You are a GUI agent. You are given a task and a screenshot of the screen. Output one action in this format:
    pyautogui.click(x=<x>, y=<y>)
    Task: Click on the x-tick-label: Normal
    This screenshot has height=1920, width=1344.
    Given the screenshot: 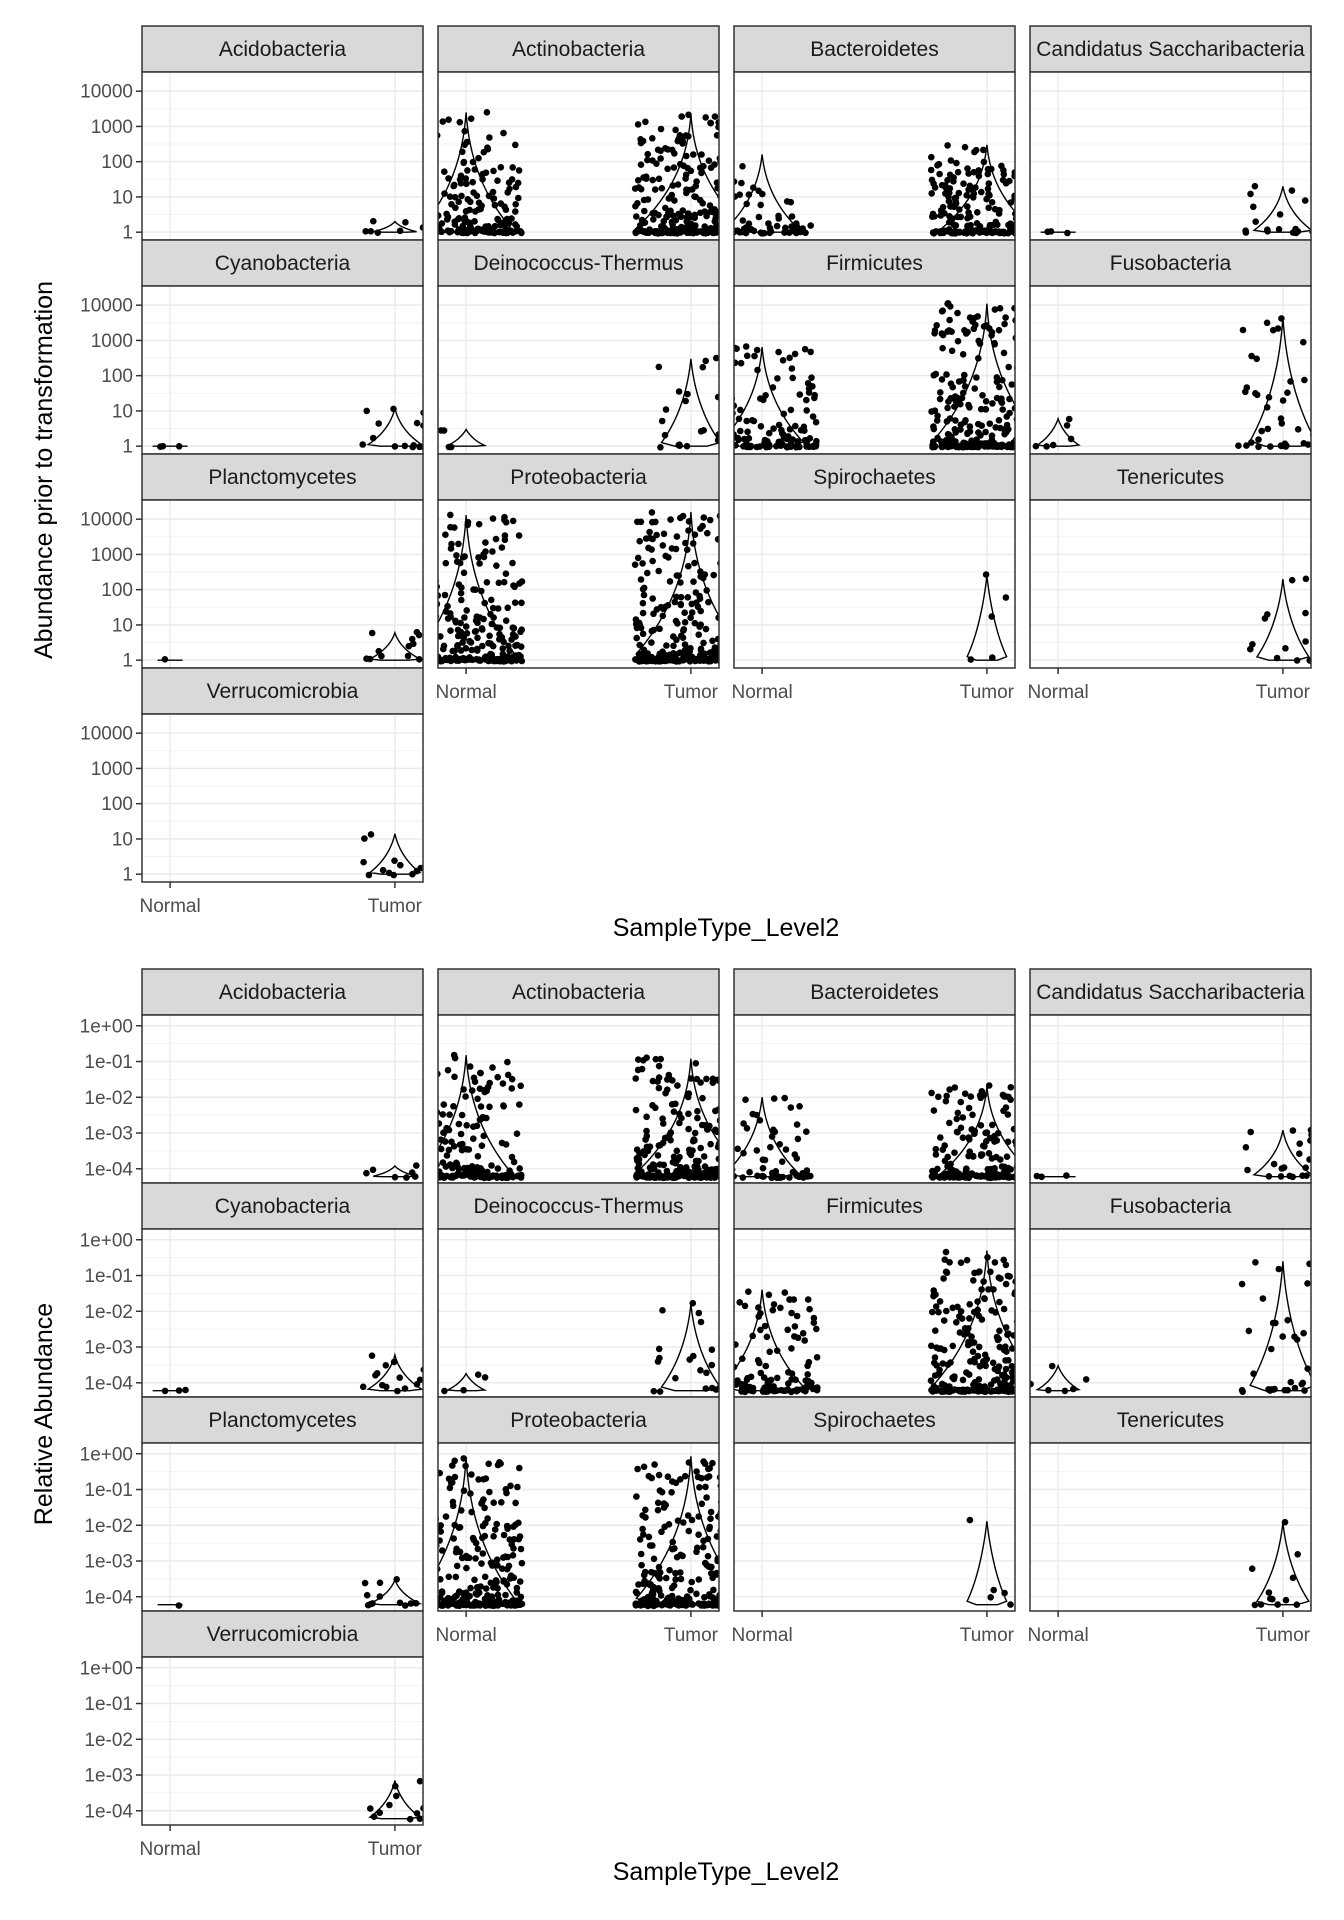 What is the action you would take?
    pyautogui.click(x=1057, y=1635)
    